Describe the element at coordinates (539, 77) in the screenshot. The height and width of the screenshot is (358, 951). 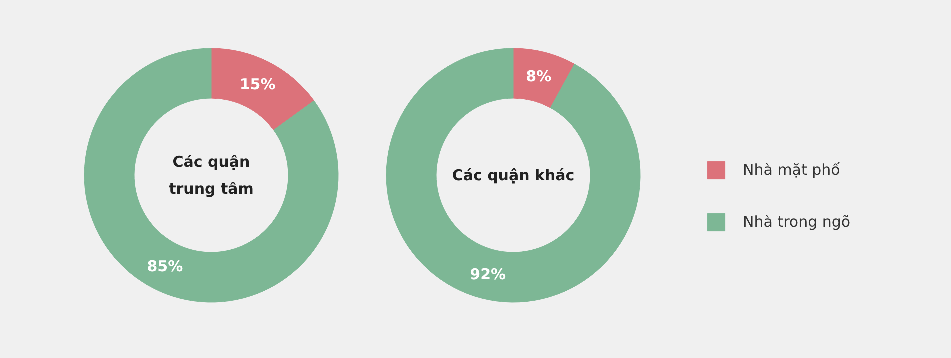
I see `data-label: 8%` at that location.